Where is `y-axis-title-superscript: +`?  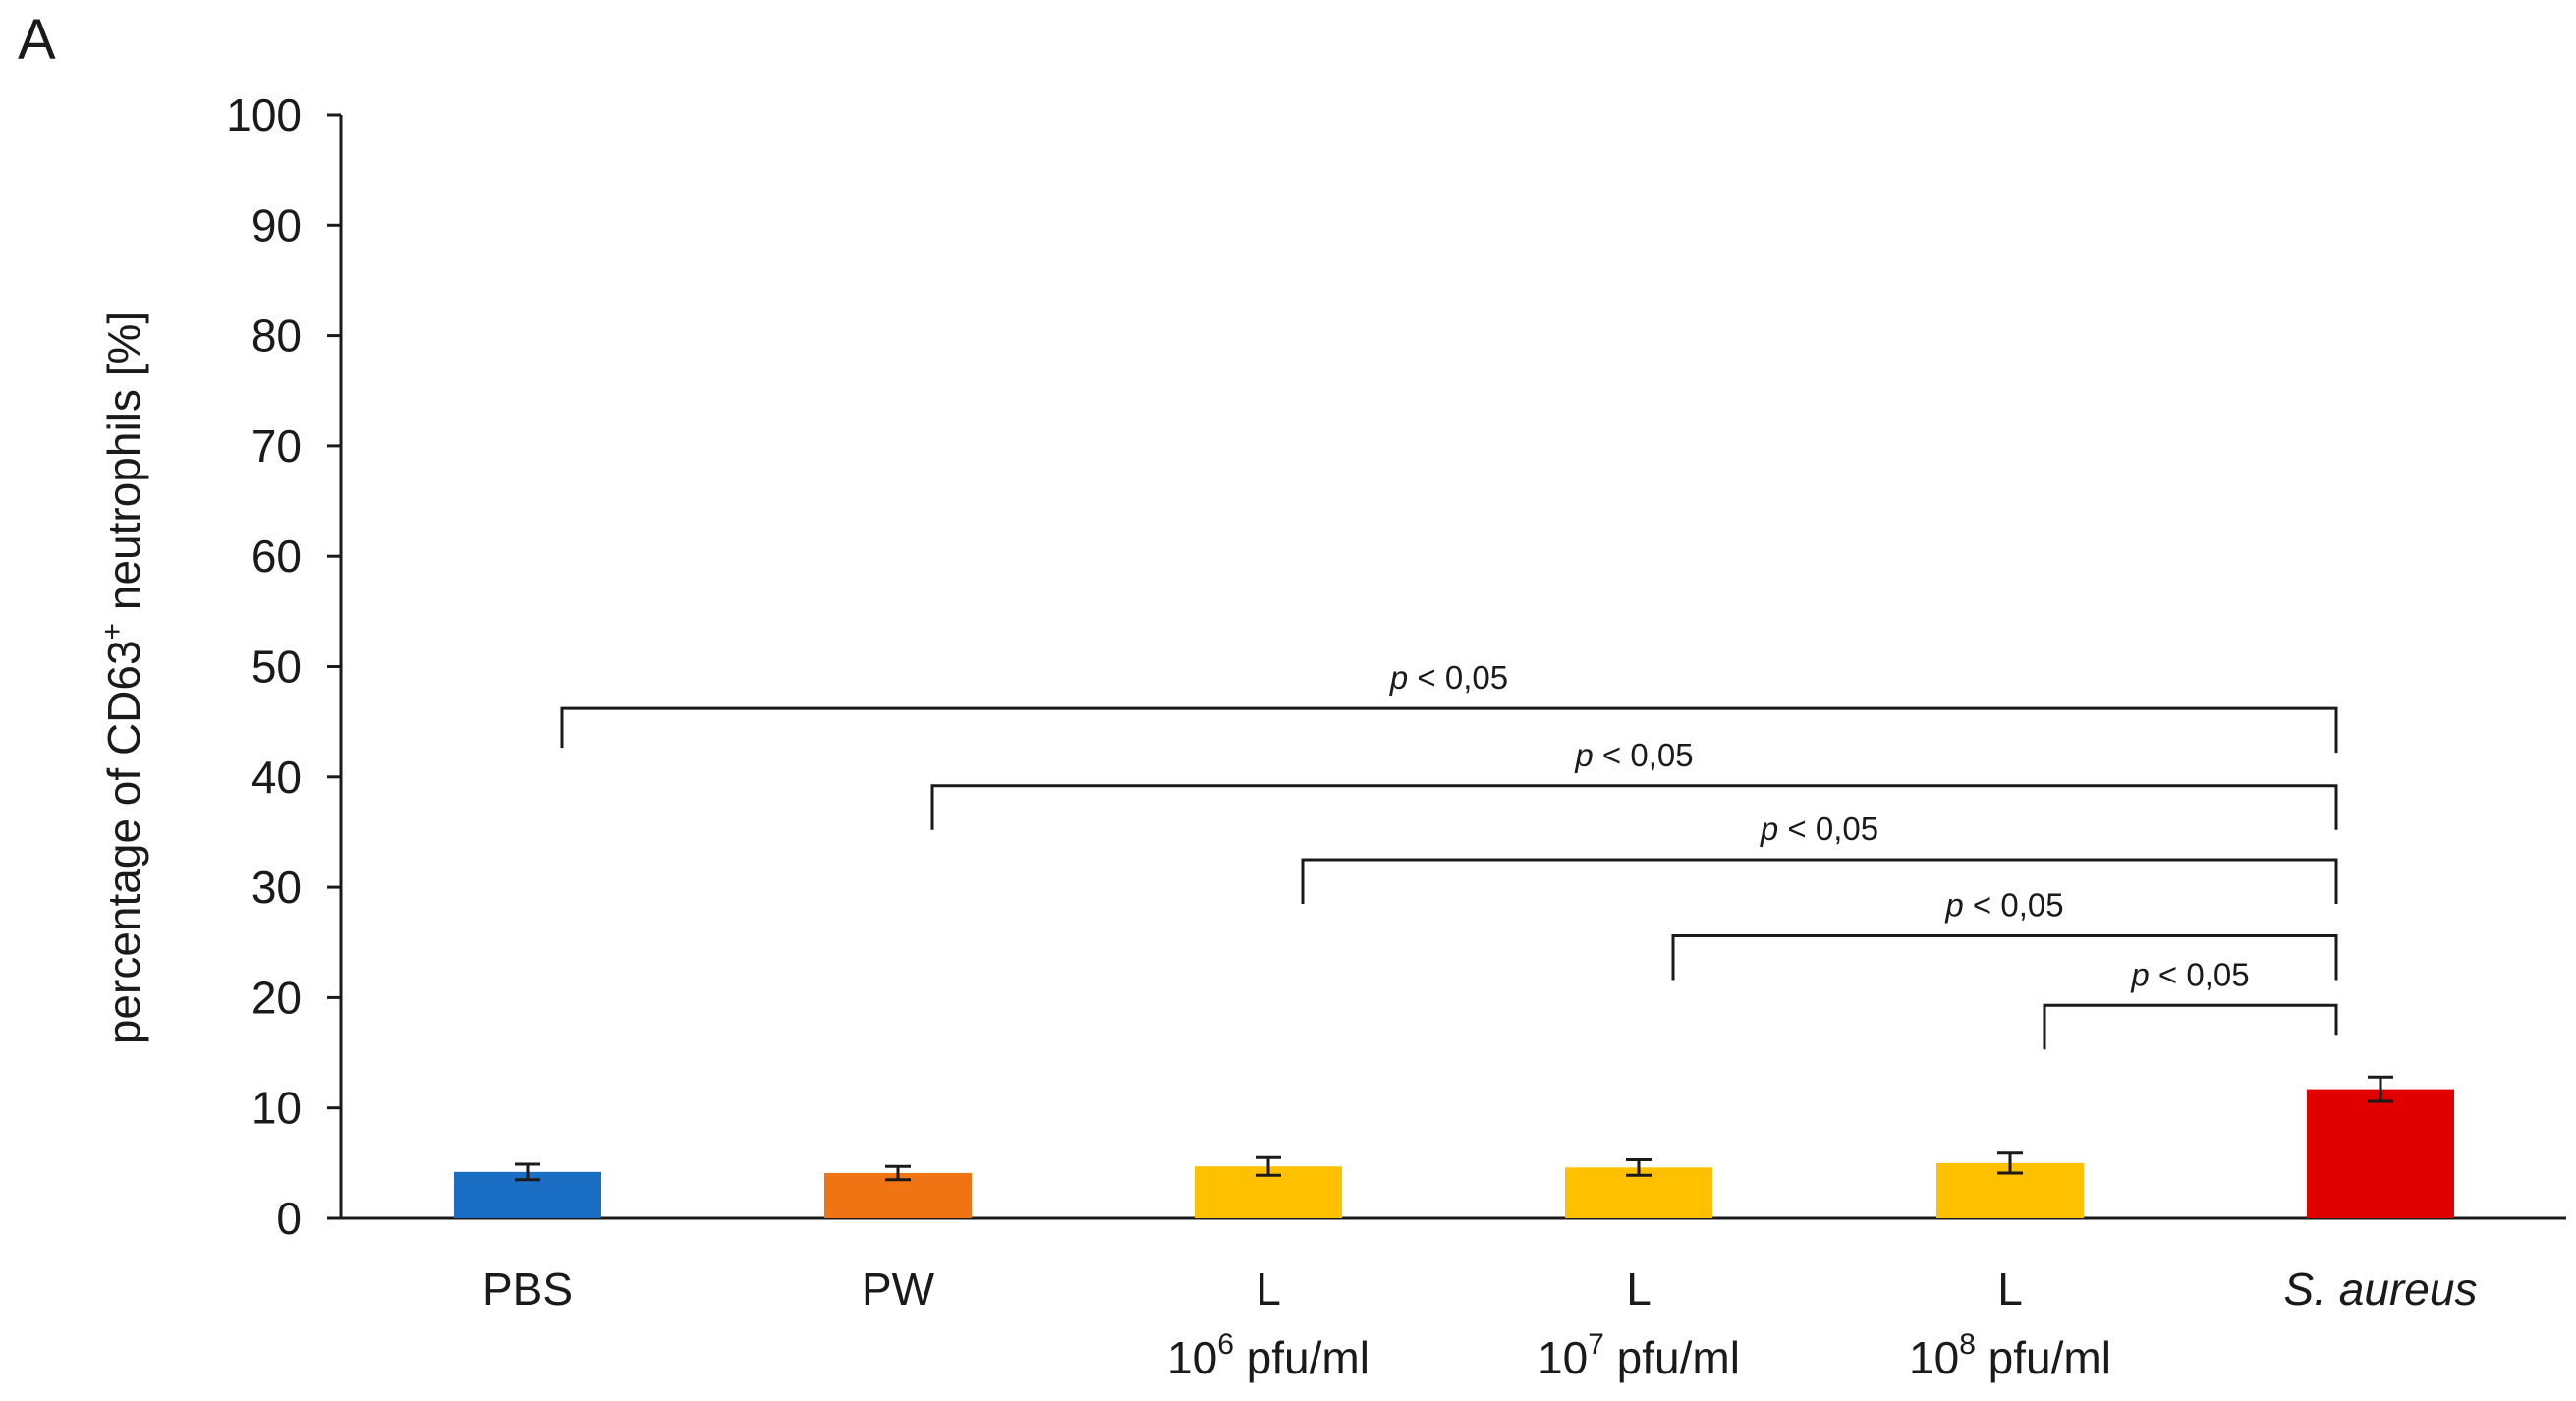
y-axis-title-superscript: + is located at coordinates (112, 632).